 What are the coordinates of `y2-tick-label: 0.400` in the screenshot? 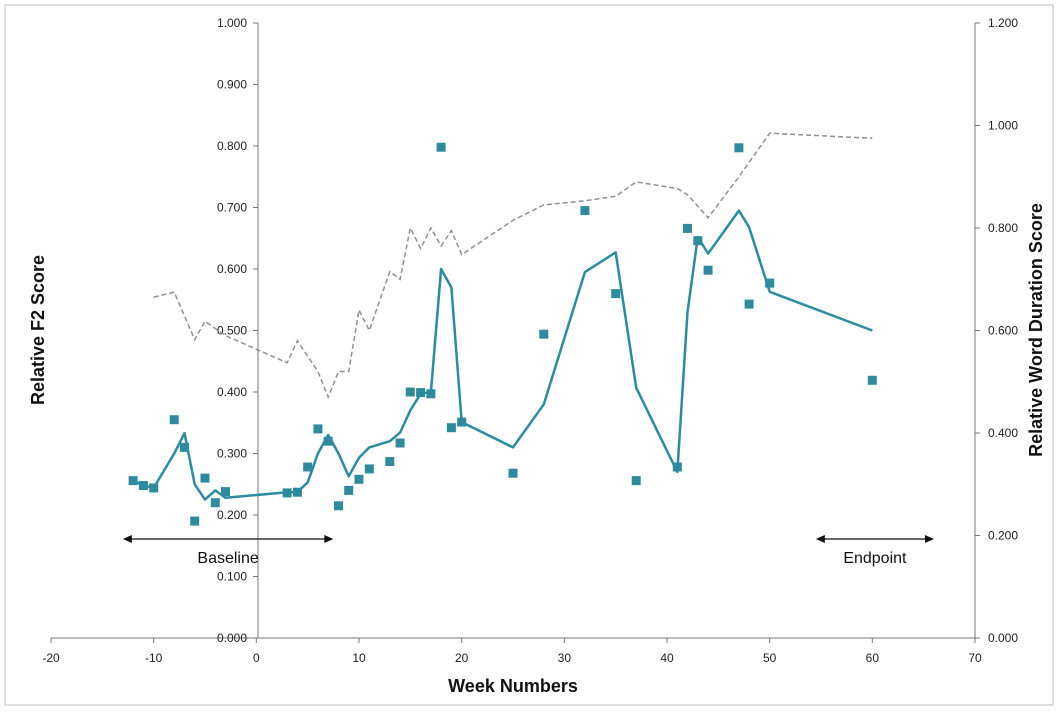 It's located at (1003, 433).